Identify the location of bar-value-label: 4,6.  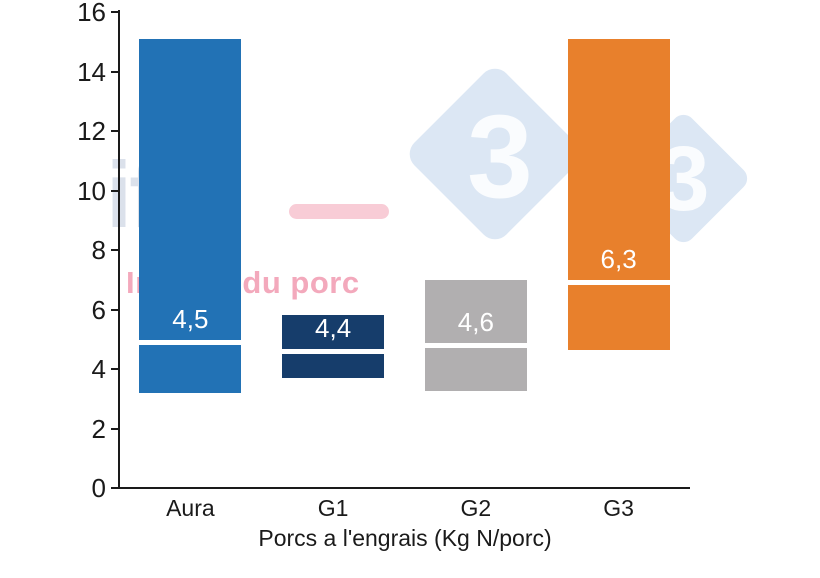
(475, 321).